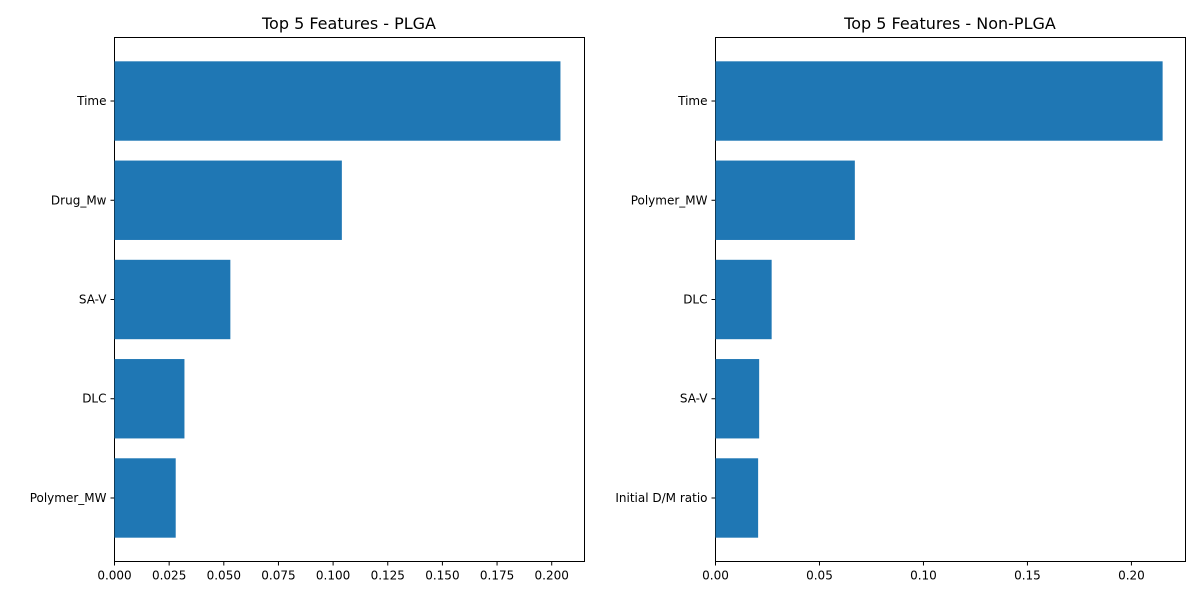 This screenshot has height=600, width=1200. What do you see at coordinates (1131, 576) in the screenshot?
I see `x-tick-label: 0.20` at bounding box center [1131, 576].